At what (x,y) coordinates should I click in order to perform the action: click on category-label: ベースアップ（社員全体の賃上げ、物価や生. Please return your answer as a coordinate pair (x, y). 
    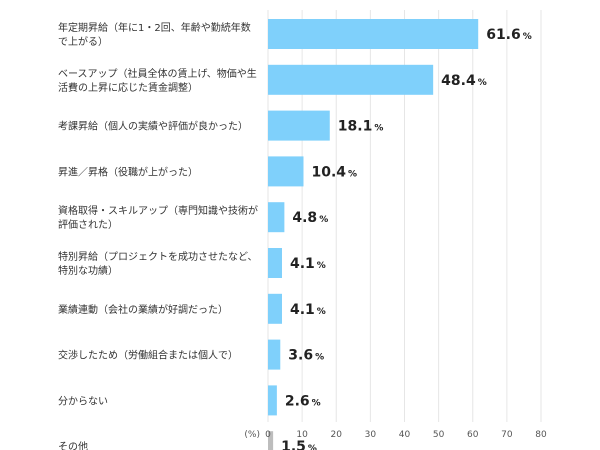
    Looking at the image, I should click on (157, 73).